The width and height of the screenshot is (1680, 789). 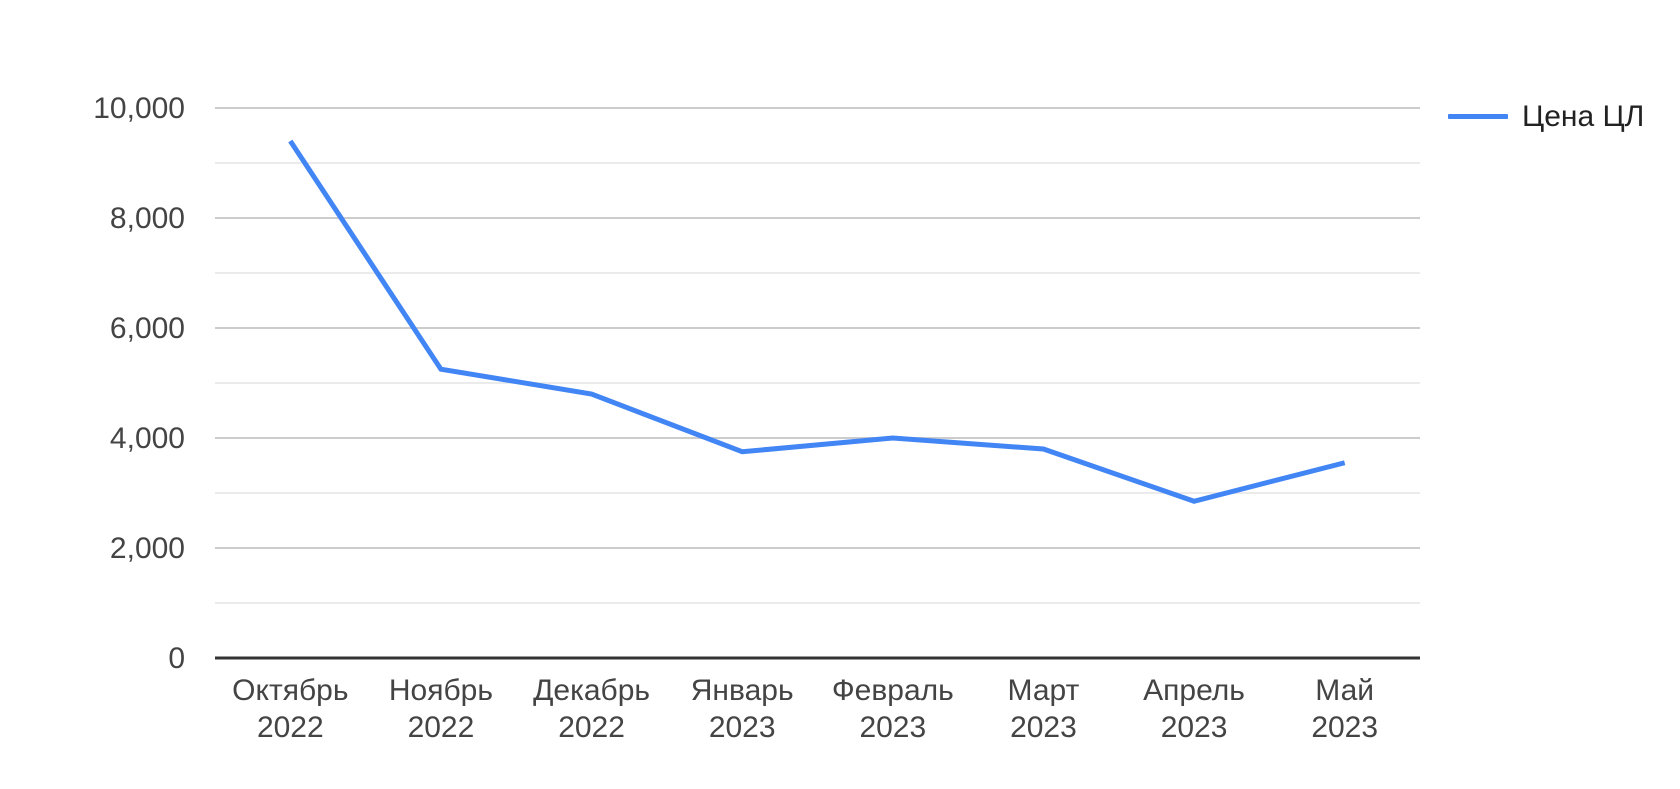 What do you see at coordinates (742, 690) in the screenshot?
I see `x-tick-label-month: Январь` at bounding box center [742, 690].